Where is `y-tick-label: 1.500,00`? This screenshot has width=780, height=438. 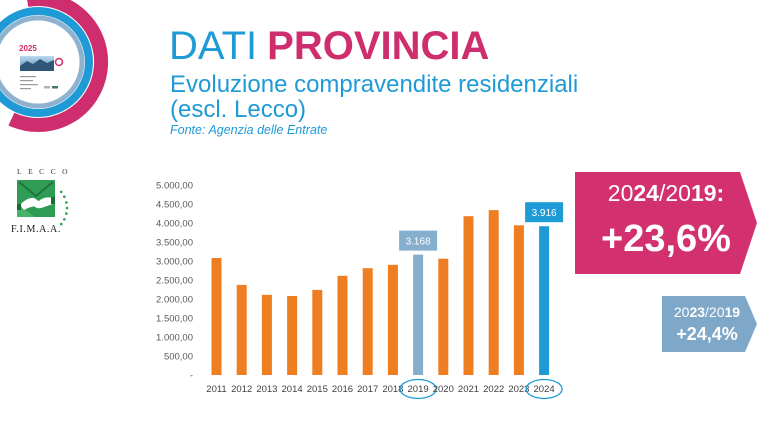
y-tick-label: 1.500,00 is located at coordinates (174, 318).